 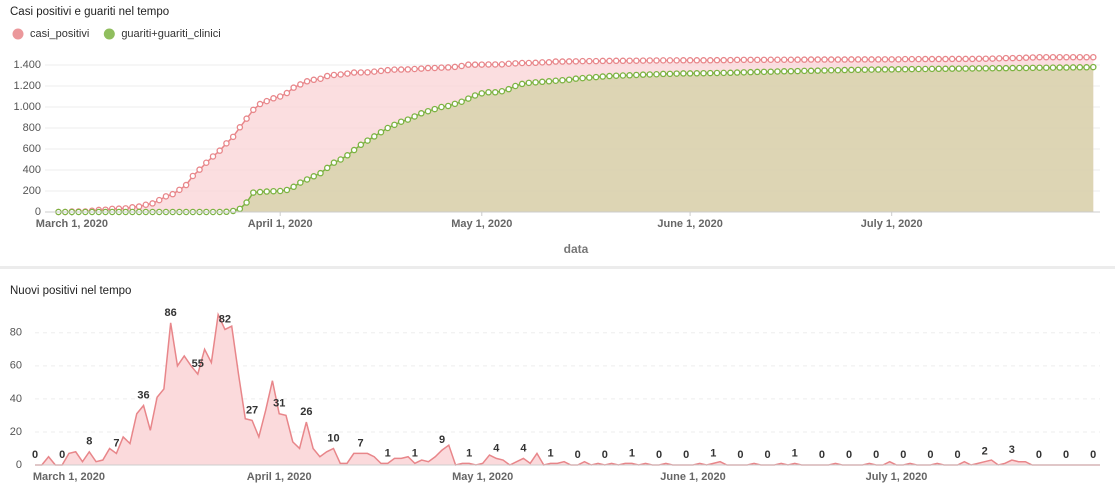 What do you see at coordinates (523, 448) in the screenshot?
I see `data-label: 4` at bounding box center [523, 448].